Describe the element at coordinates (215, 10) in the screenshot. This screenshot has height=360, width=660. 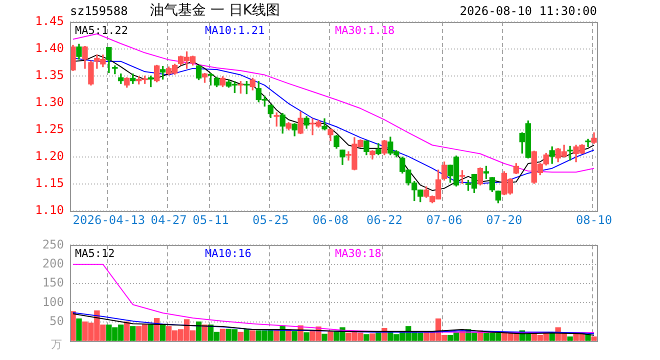
I see `chart-title: 油气基金 一 日K线图` at that location.